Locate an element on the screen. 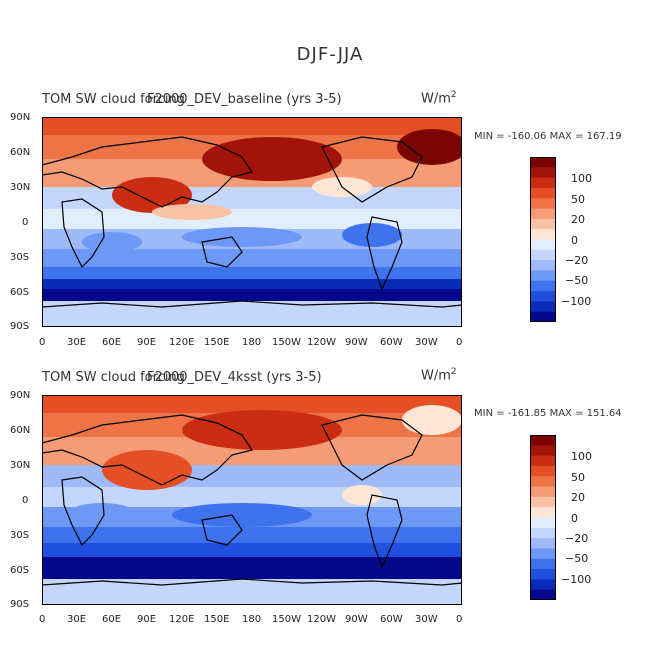 This screenshot has height=660, width=660. panel-1-lon-30W: 30W is located at coordinates (426, 342).